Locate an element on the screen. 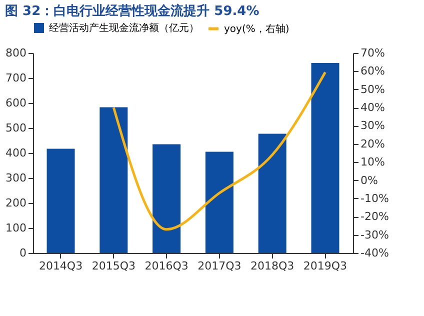  y2-tick-label: 0% is located at coordinates (369, 180).